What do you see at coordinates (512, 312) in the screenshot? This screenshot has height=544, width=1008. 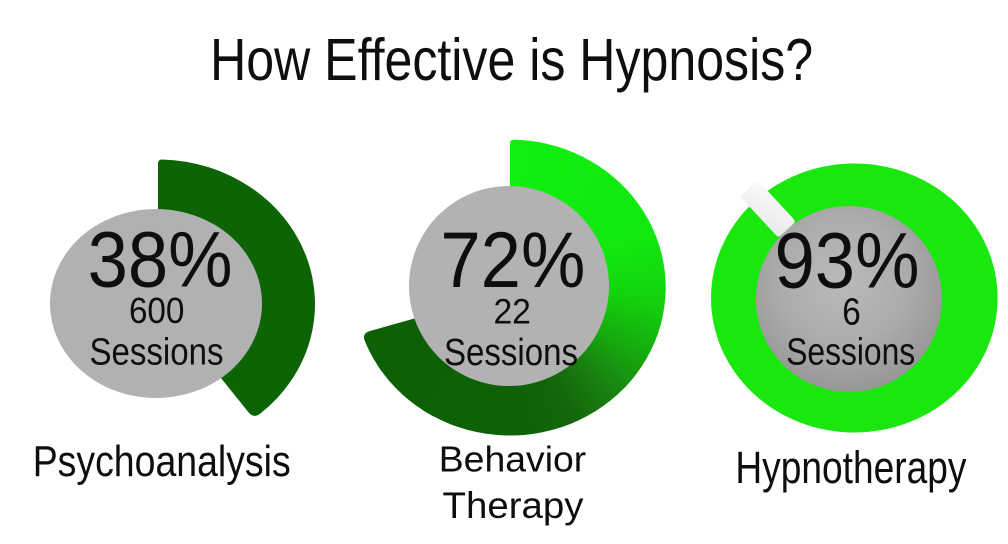 I see `svg-text: 22` at bounding box center [512, 312].